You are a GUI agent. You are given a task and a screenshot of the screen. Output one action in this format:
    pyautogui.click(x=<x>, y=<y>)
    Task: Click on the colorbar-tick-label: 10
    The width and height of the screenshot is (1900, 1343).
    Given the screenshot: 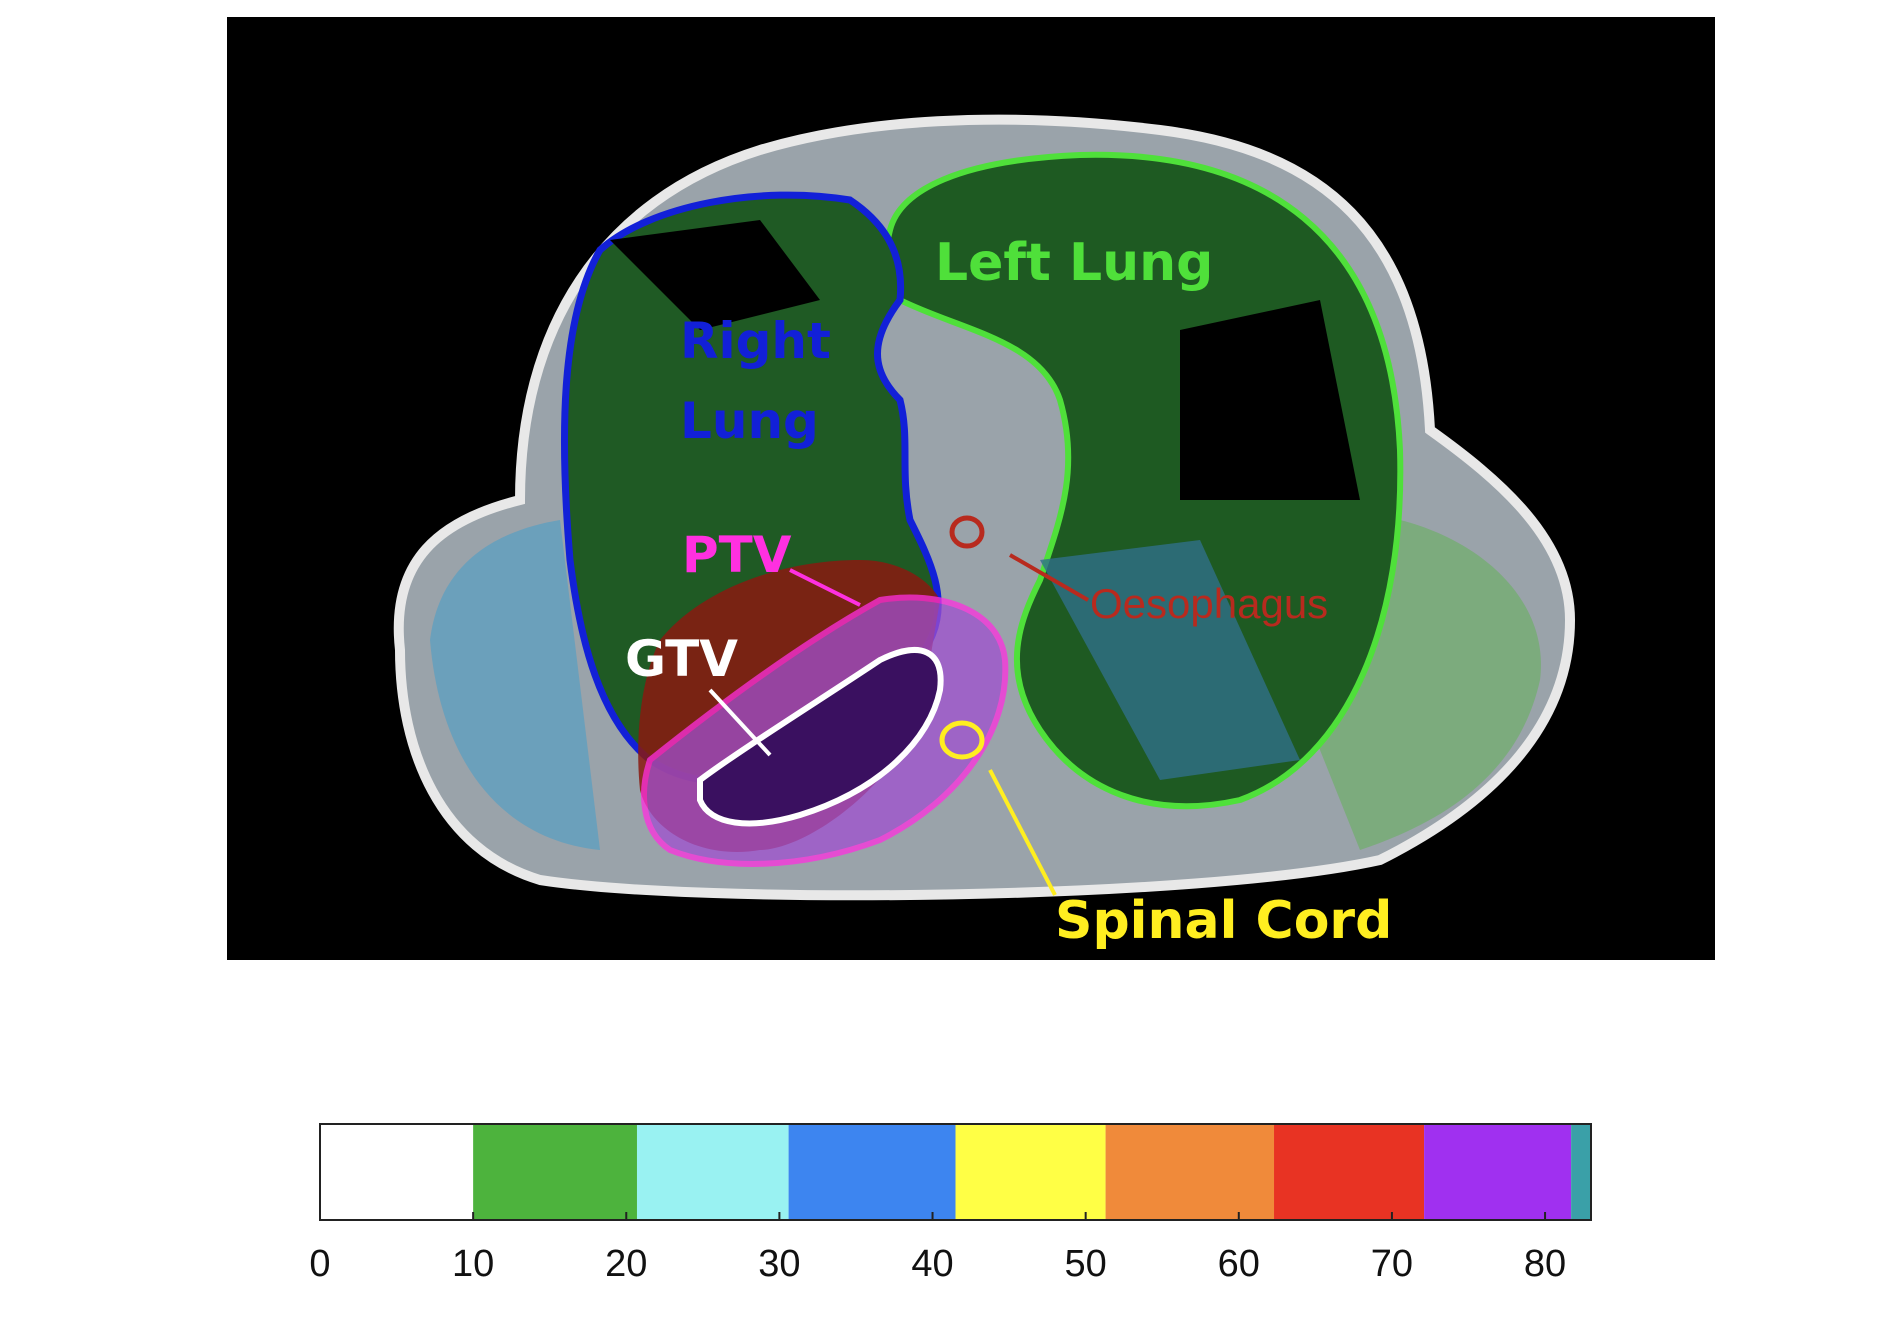 What is the action you would take?
    pyautogui.click(x=473, y=1264)
    